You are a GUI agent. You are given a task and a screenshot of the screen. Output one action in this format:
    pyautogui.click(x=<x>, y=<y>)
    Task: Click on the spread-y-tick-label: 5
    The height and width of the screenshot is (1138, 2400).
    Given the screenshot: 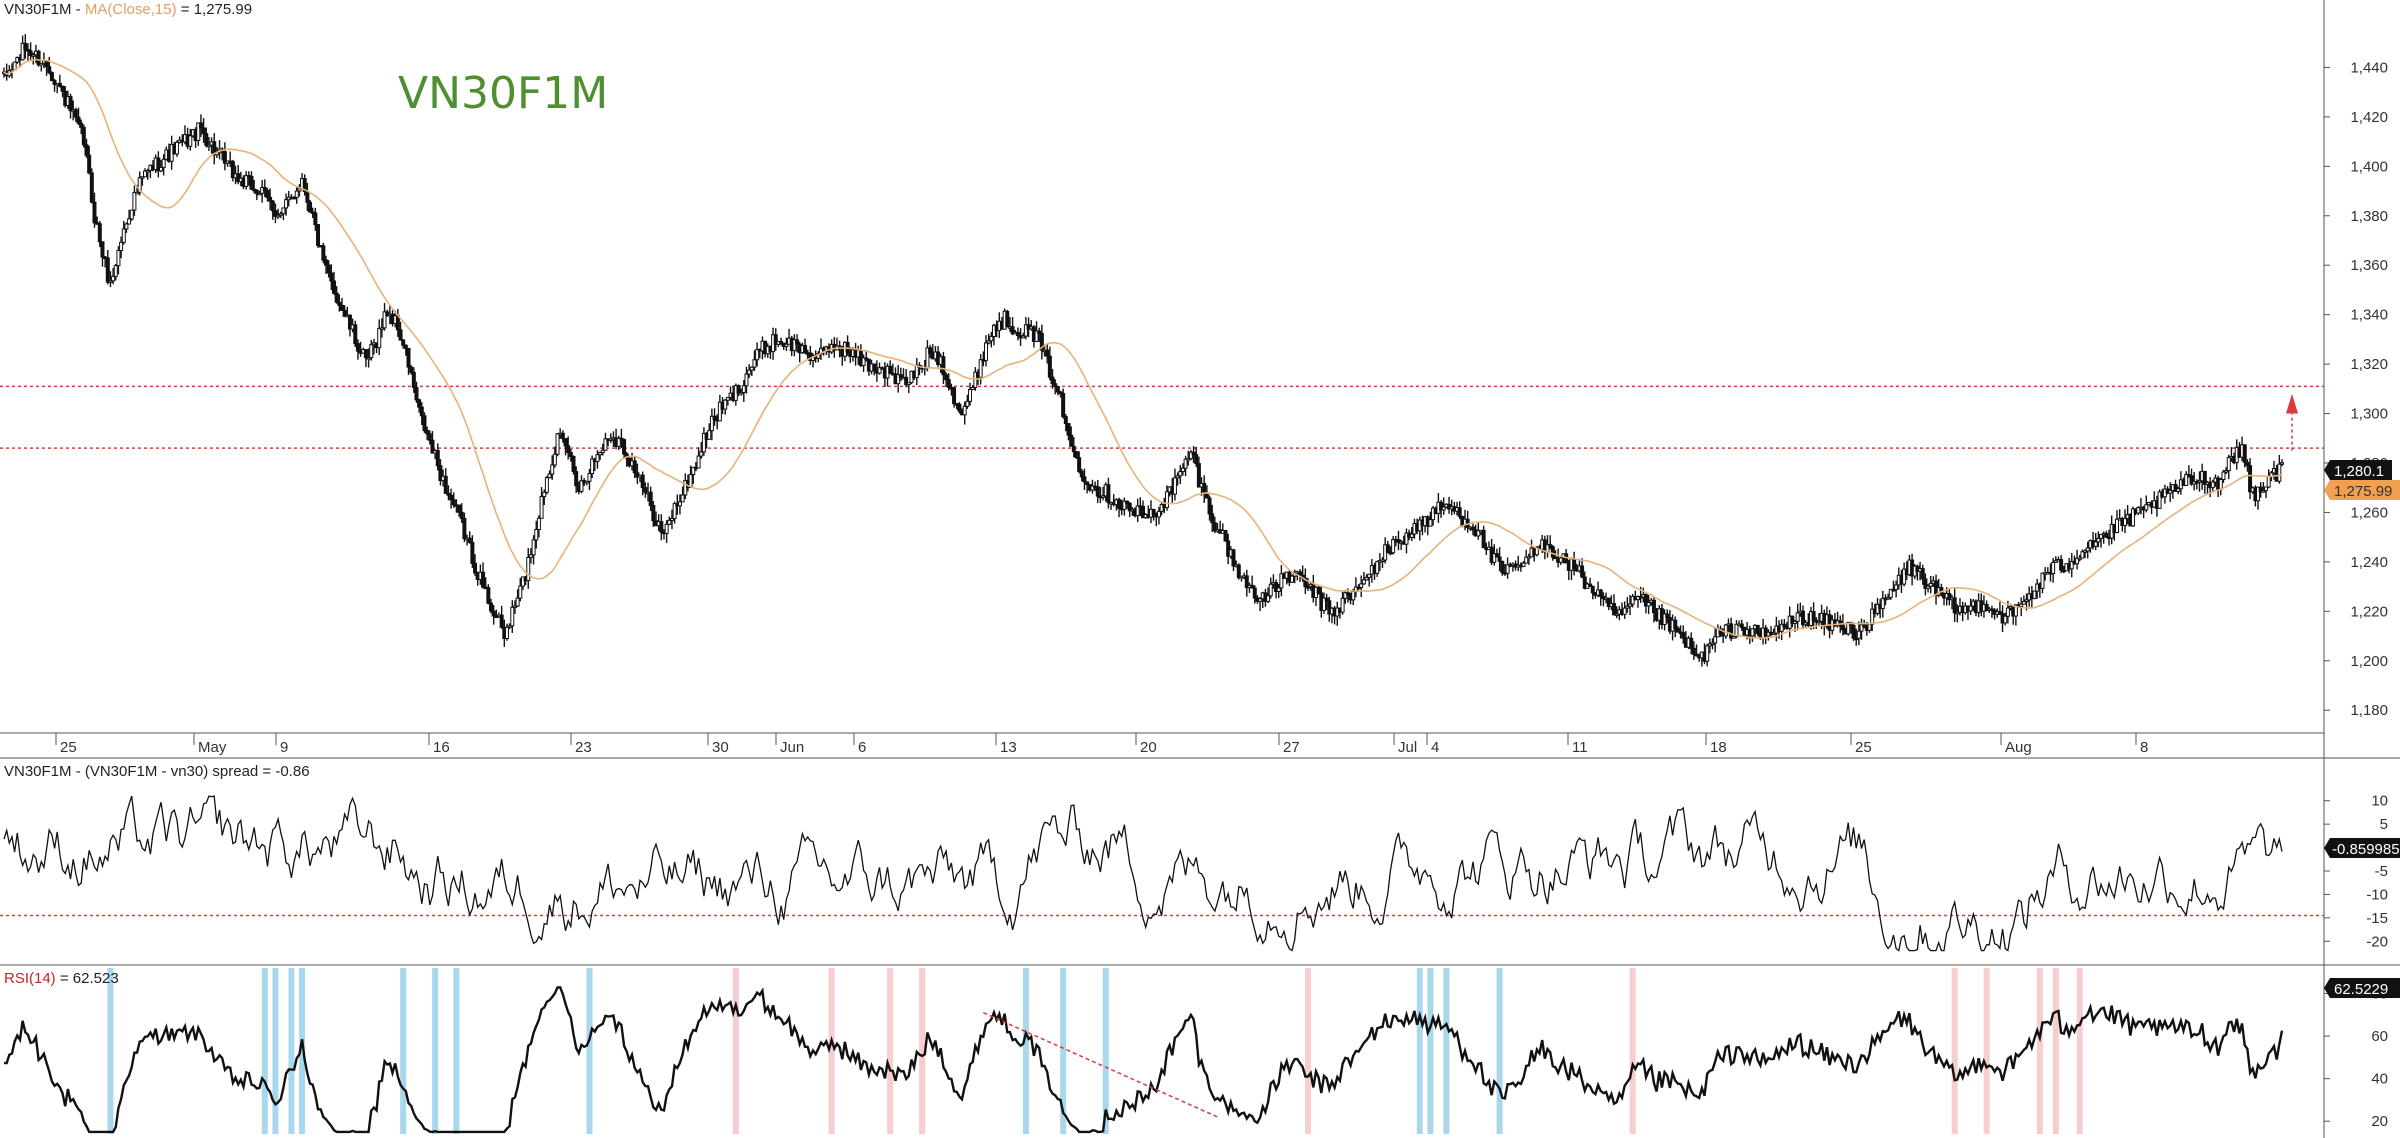 What is the action you would take?
    pyautogui.click(x=2384, y=824)
    